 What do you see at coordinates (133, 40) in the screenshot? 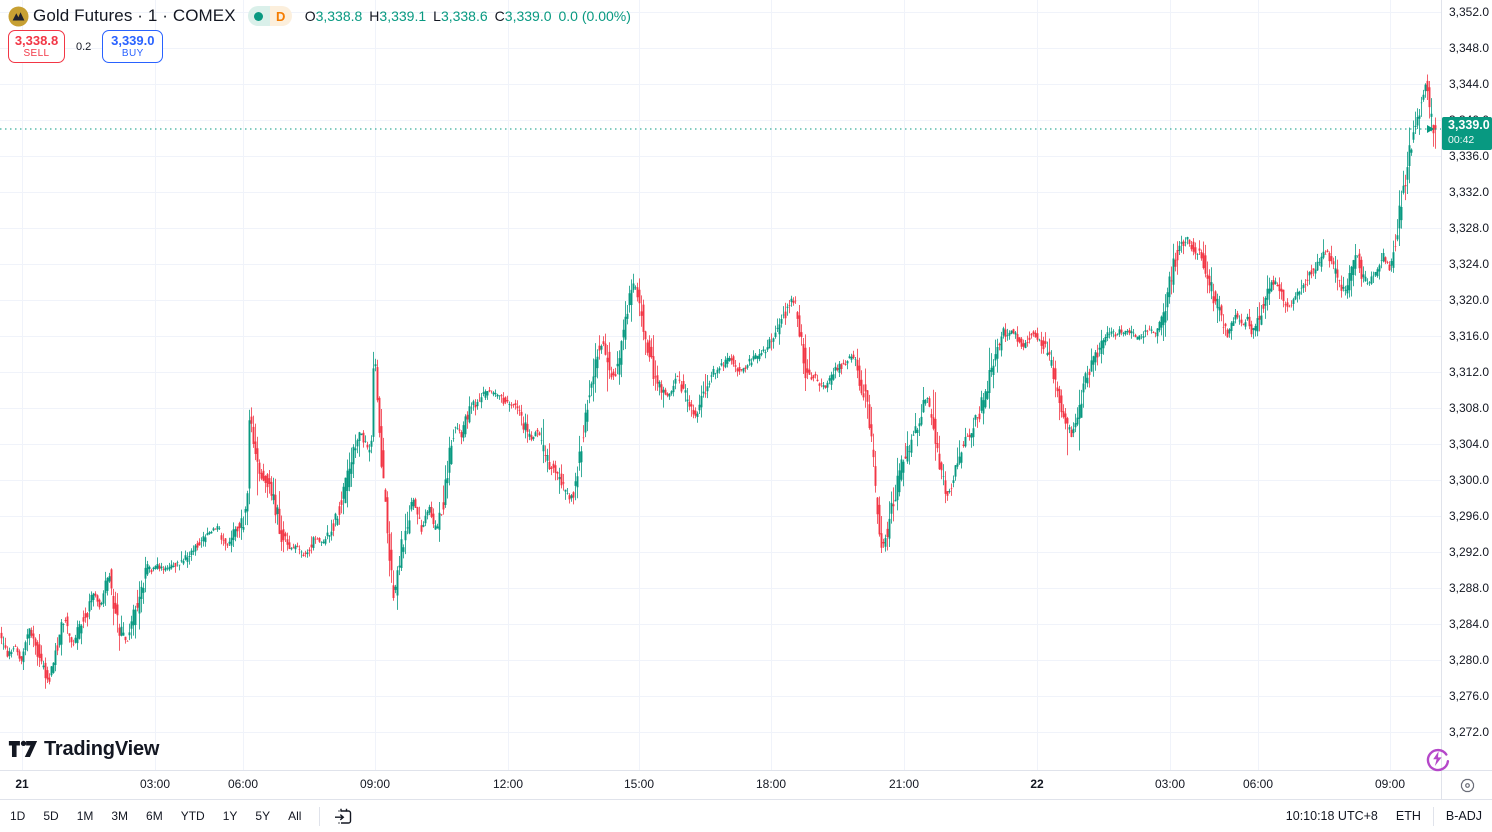
I see `buy-price: 3,339.0` at bounding box center [133, 40].